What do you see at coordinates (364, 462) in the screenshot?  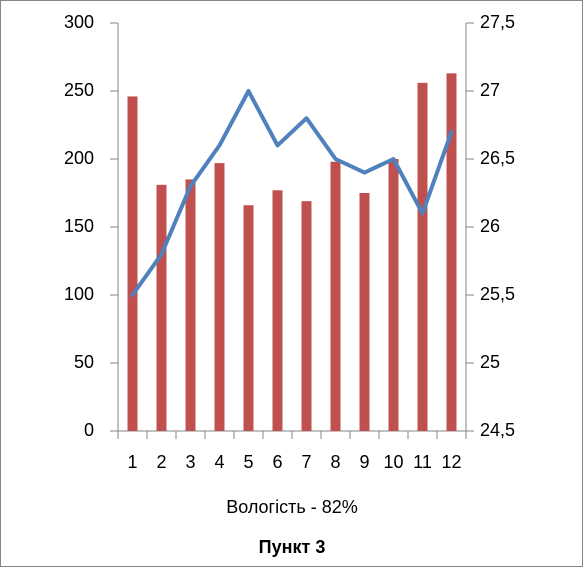 I see `x-tick-label: 9` at bounding box center [364, 462].